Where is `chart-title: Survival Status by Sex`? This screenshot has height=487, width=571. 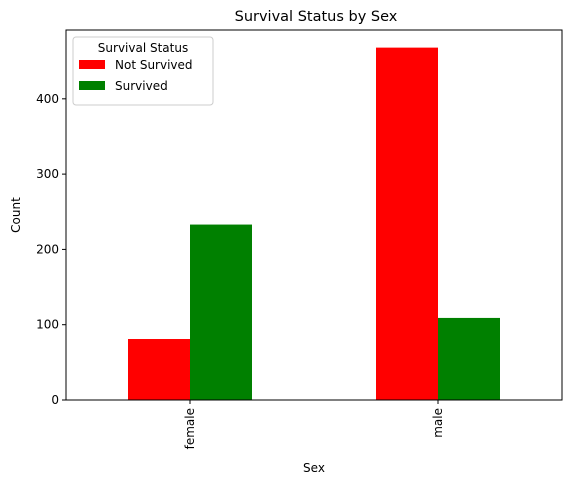
chart-title: Survival Status by Sex is located at coordinates (316, 17).